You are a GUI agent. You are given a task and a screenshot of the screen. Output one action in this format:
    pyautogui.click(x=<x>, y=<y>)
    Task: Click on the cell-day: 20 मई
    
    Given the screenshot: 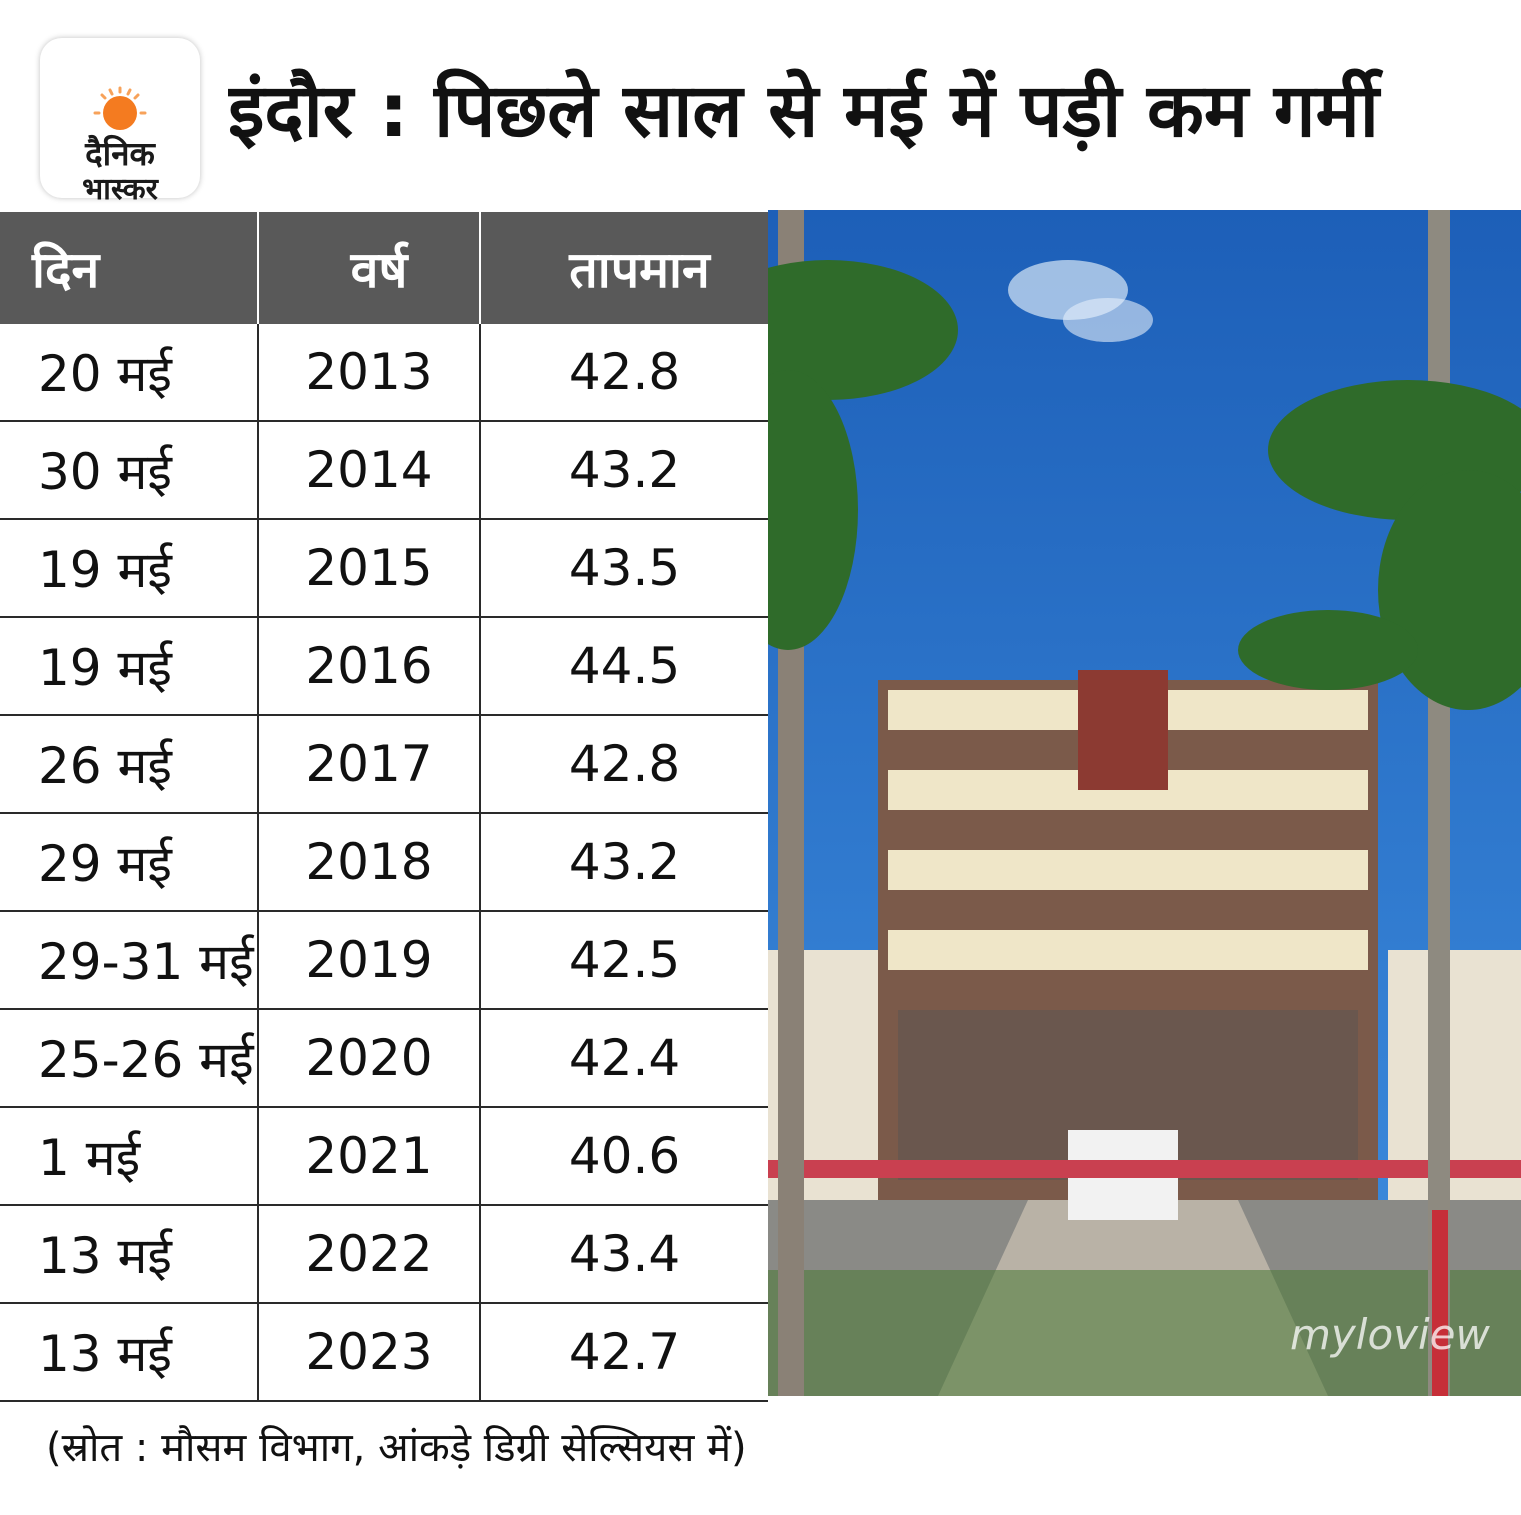 What is the action you would take?
    pyautogui.click(x=129, y=373)
    